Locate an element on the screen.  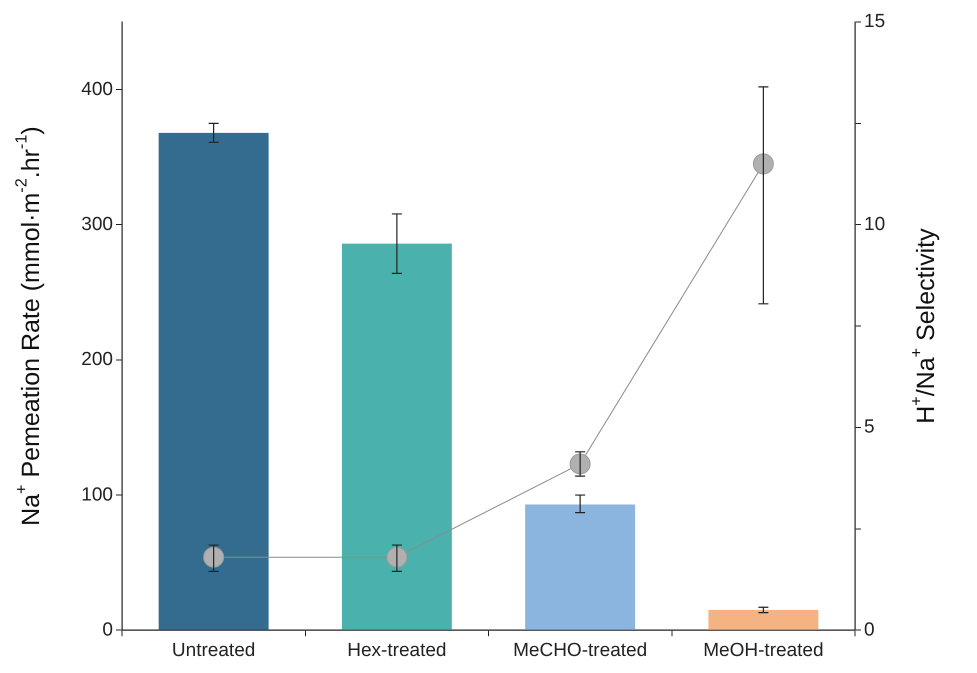
x-tick-label: Hex-treated is located at coordinates (397, 650).